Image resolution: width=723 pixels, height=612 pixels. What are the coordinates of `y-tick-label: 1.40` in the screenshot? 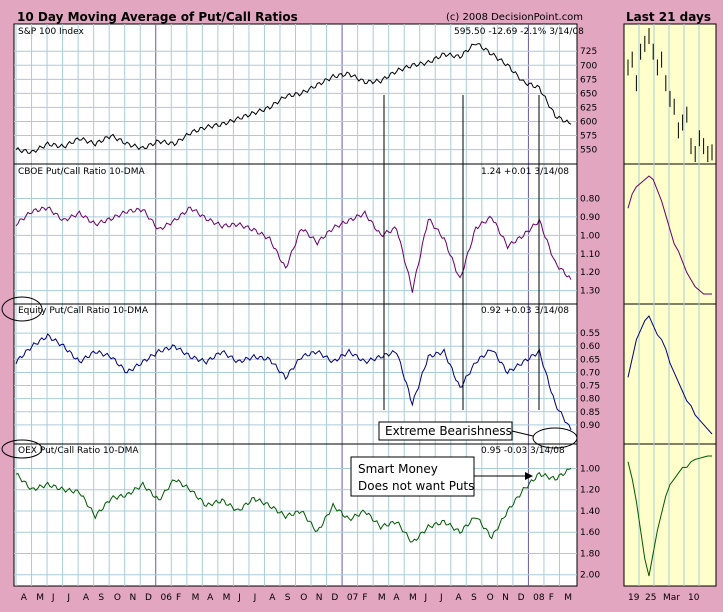 It's located at (590, 512).